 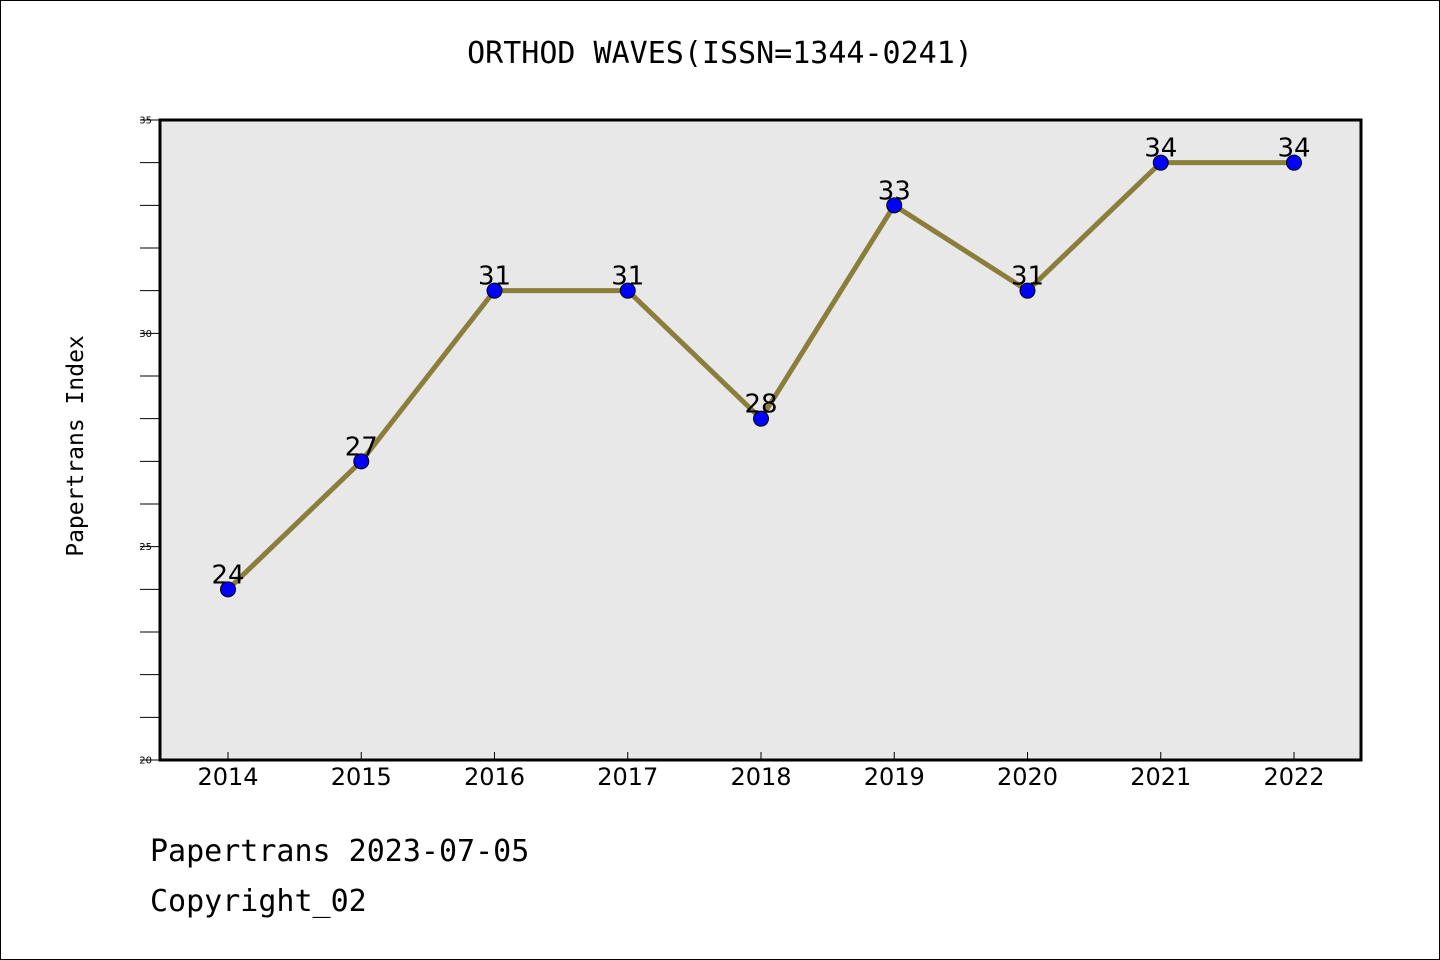 What do you see at coordinates (760, 405) in the screenshot?
I see `data-label: 28` at bounding box center [760, 405].